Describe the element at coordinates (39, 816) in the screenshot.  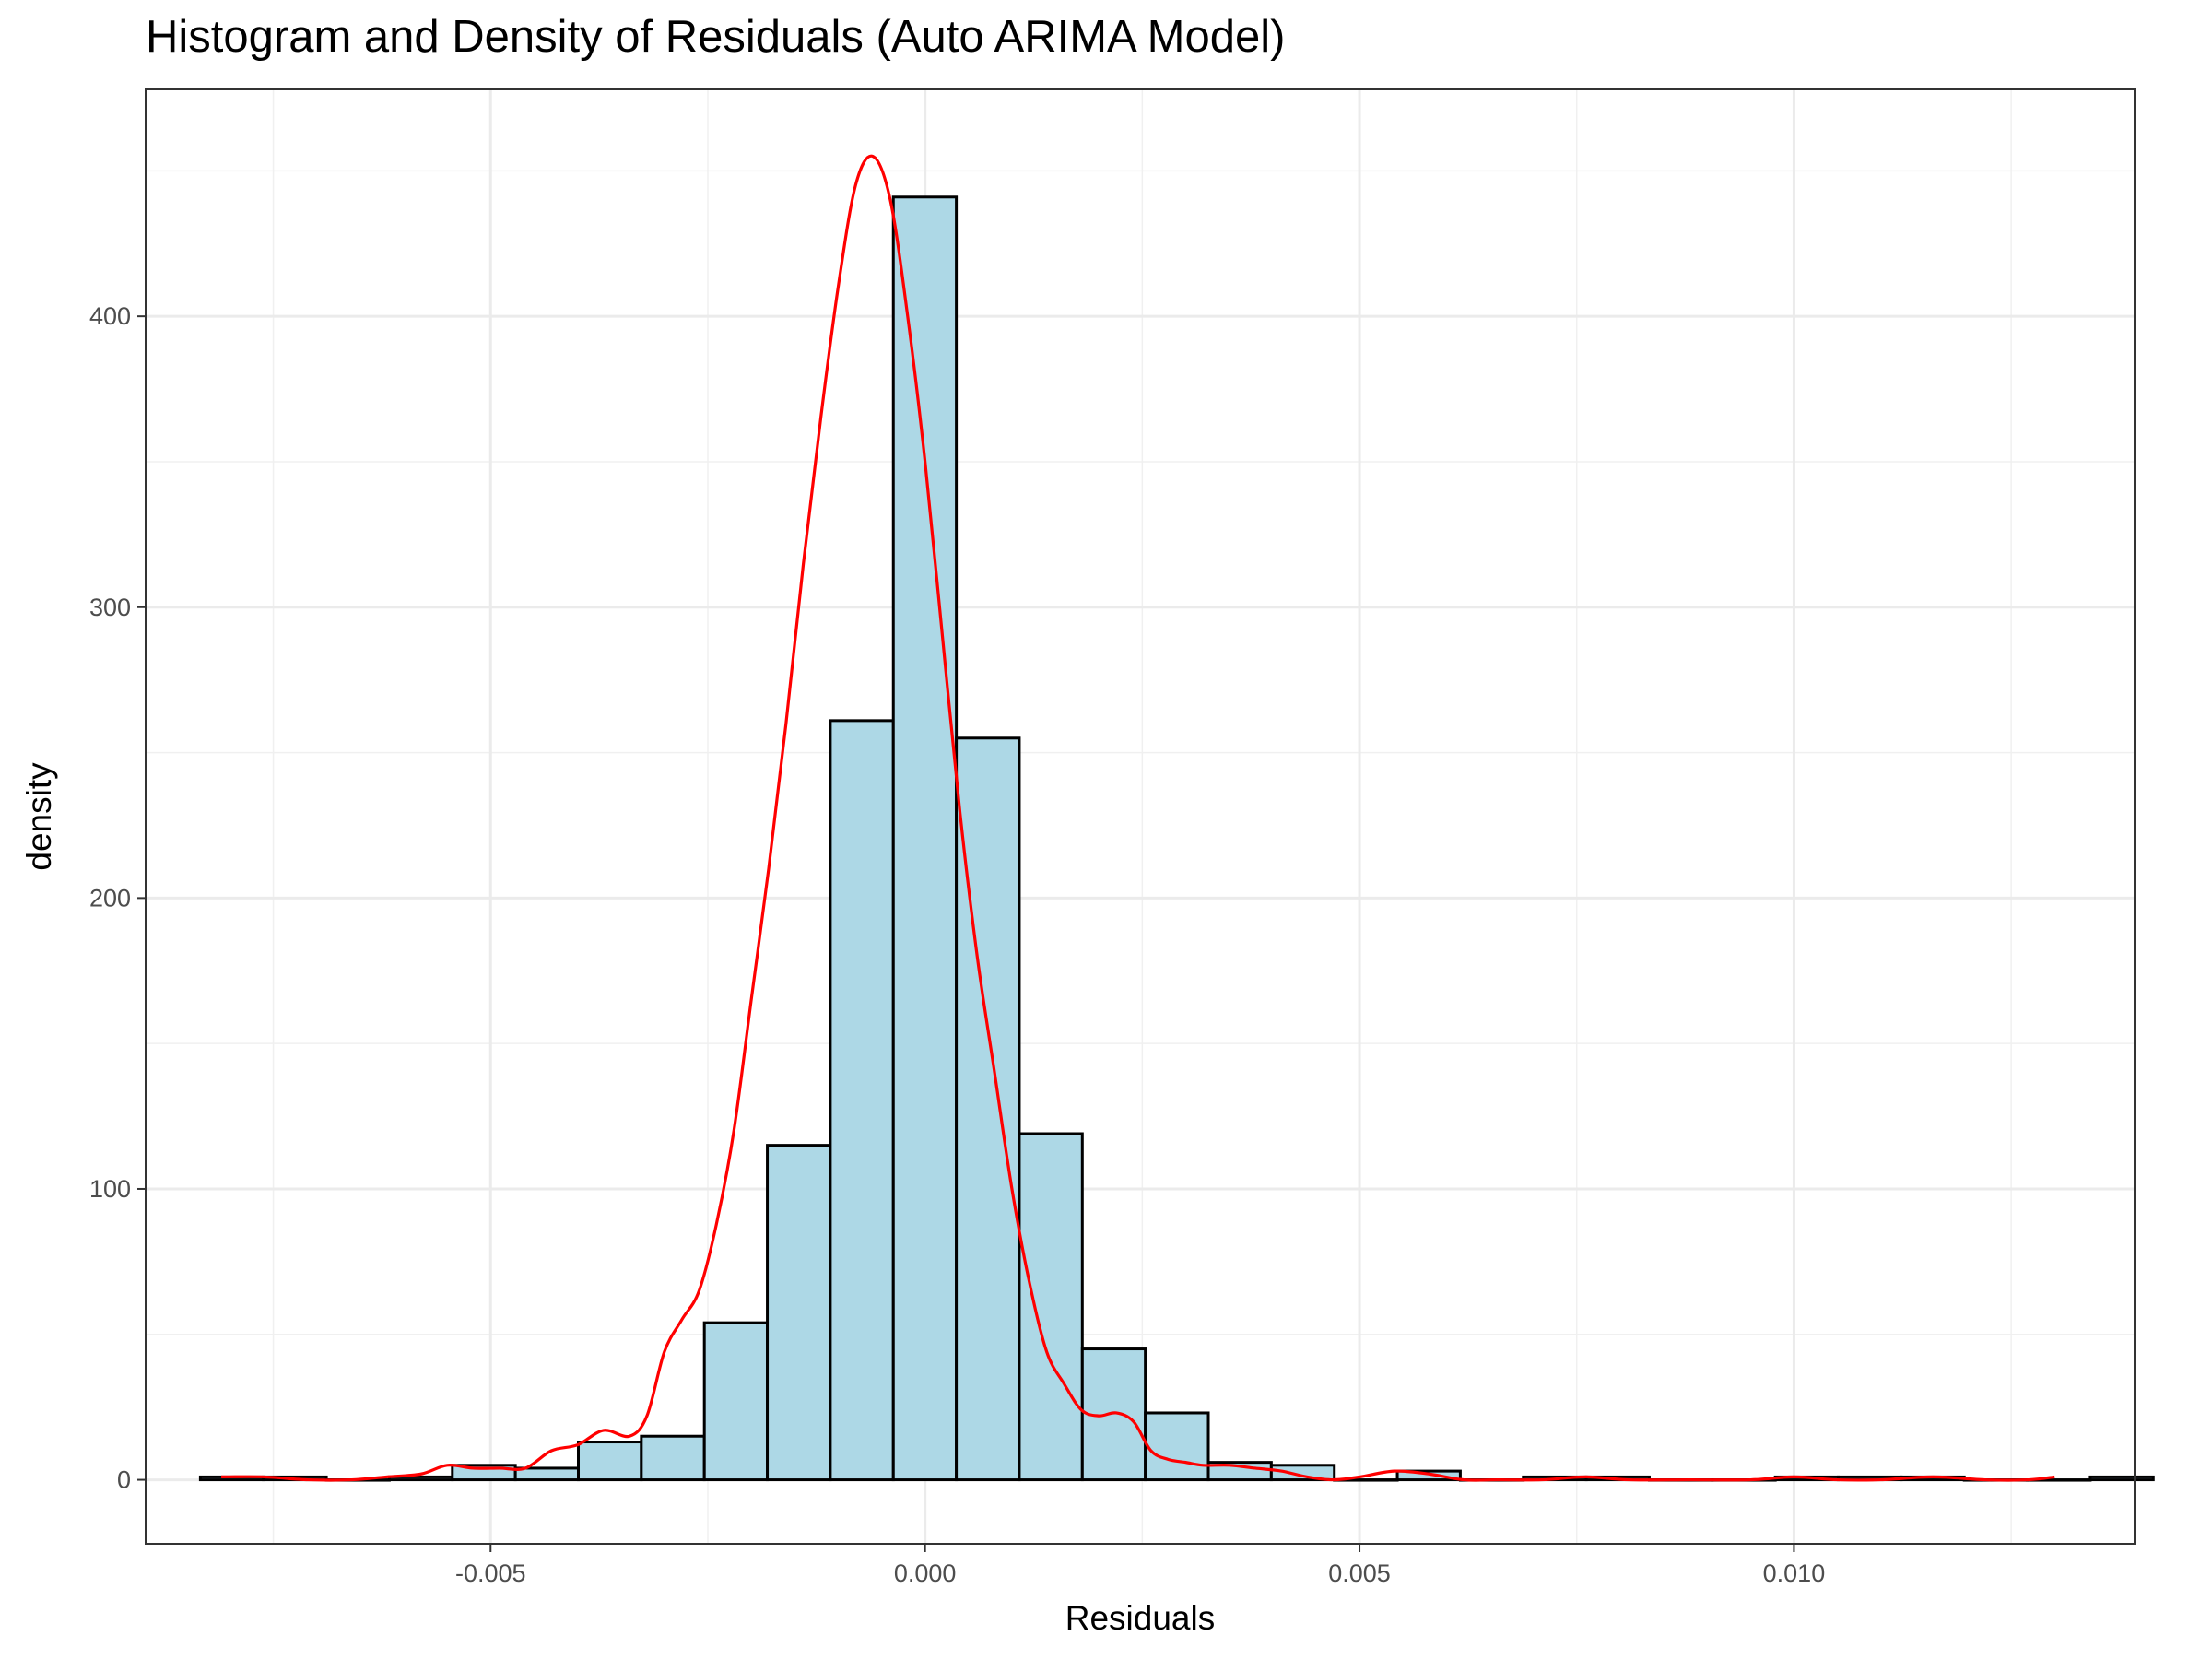
I see `y-axis-title: density` at that location.